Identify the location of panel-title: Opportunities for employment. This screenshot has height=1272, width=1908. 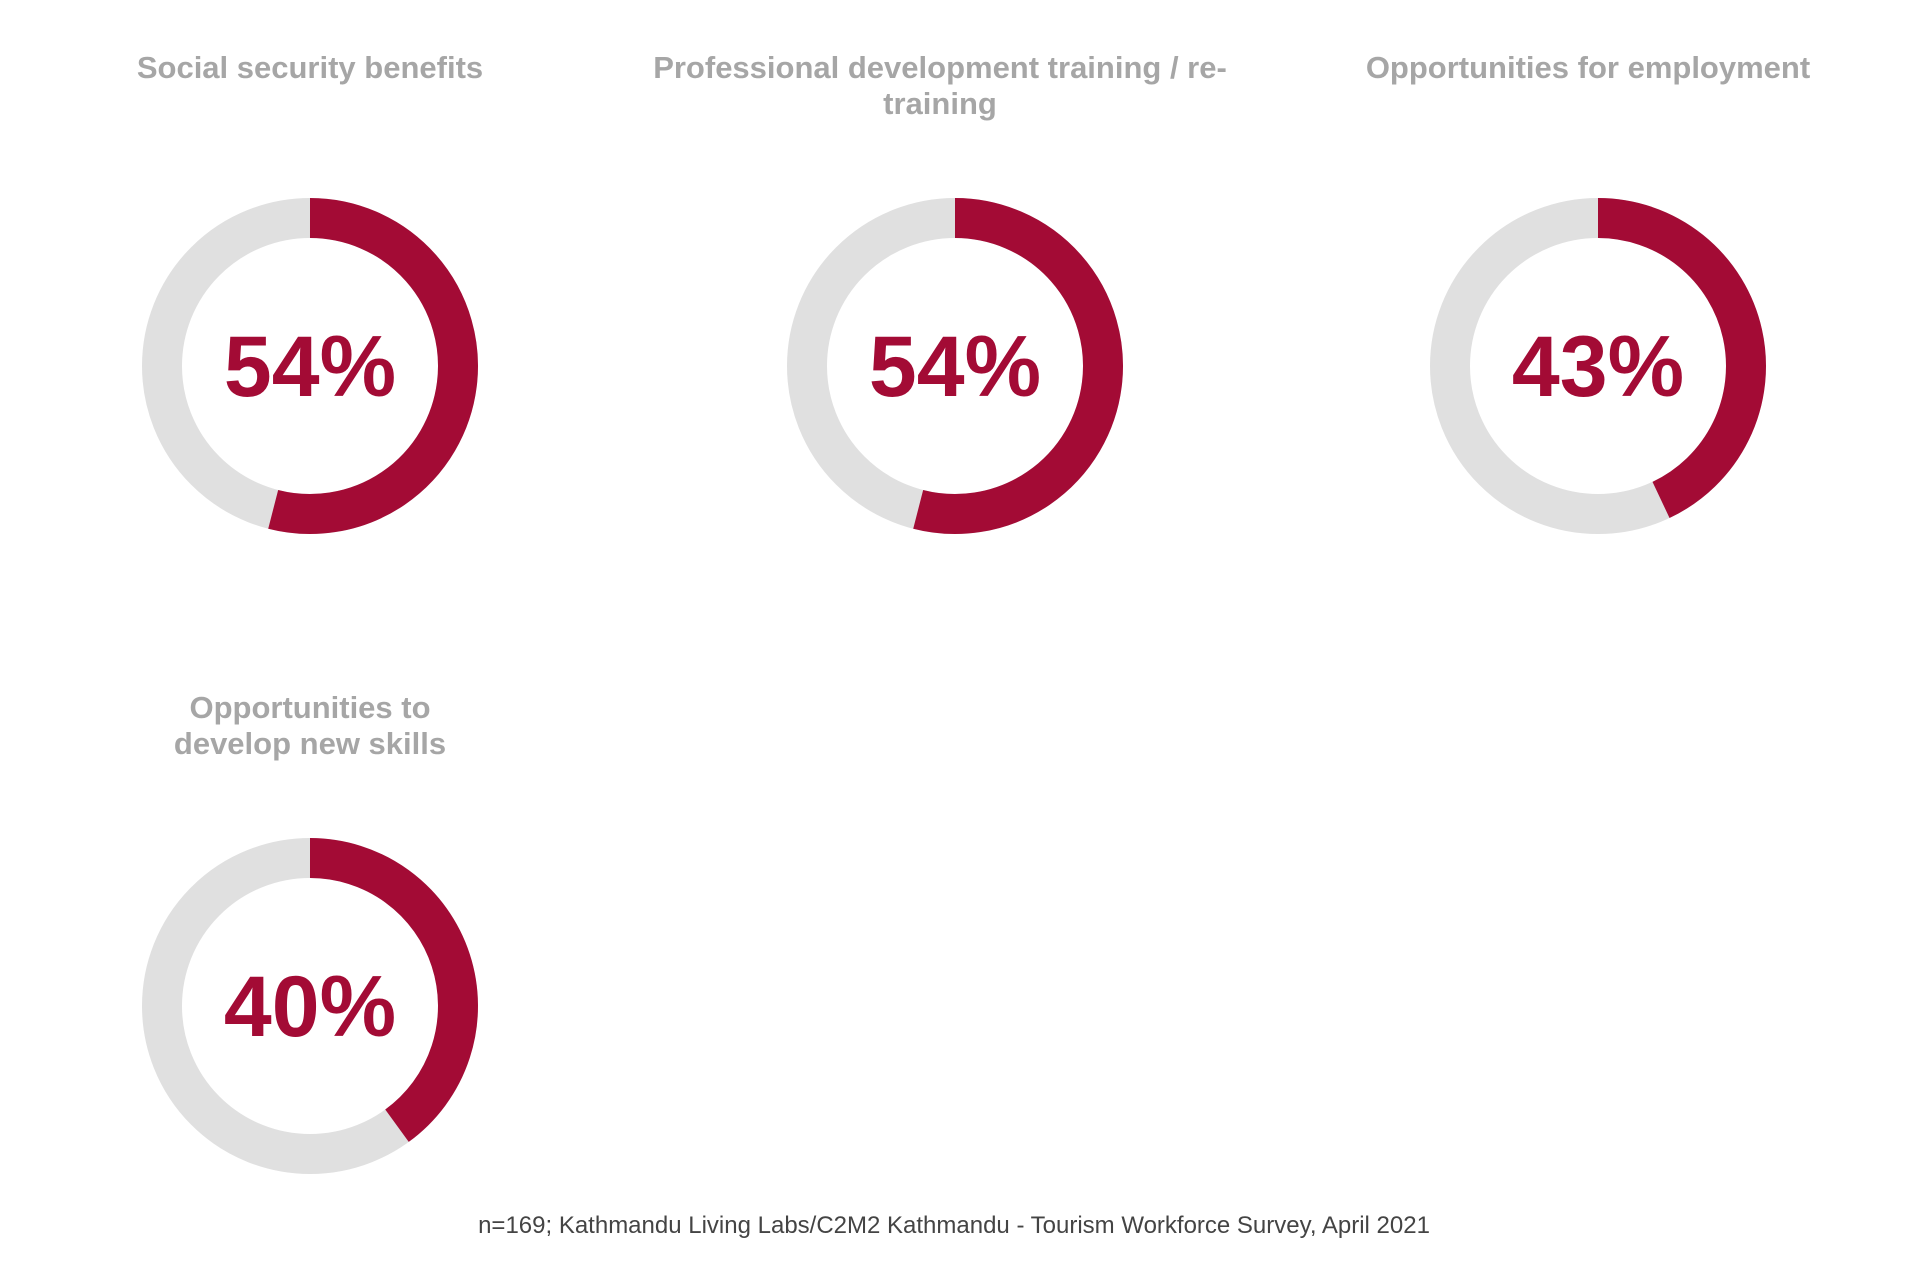
(1588, 67).